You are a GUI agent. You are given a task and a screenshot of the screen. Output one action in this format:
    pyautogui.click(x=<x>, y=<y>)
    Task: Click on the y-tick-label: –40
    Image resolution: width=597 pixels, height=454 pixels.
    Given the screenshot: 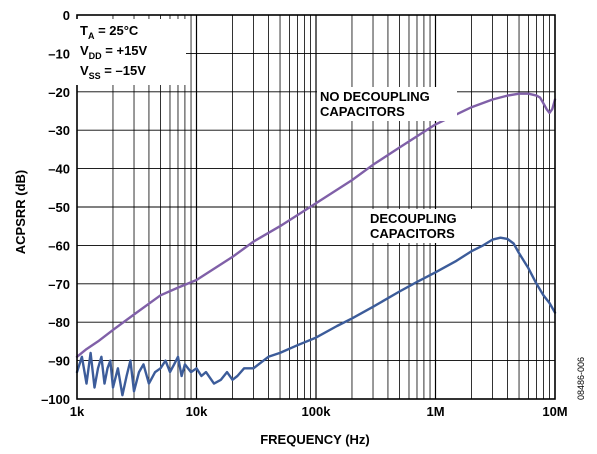 What is the action you would take?
    pyautogui.click(x=59, y=169)
    